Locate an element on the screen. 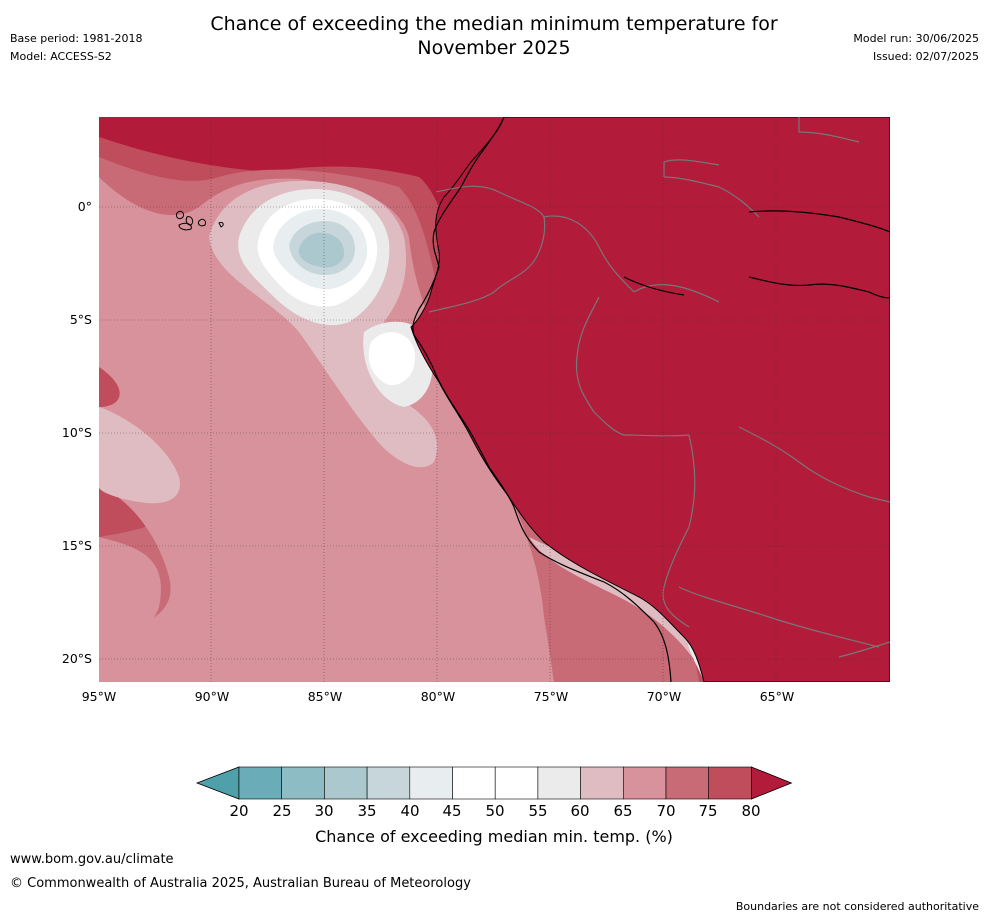 The width and height of the screenshot is (988, 919). base-period-label: Base period: 1981-2018 is located at coordinates (76, 38).